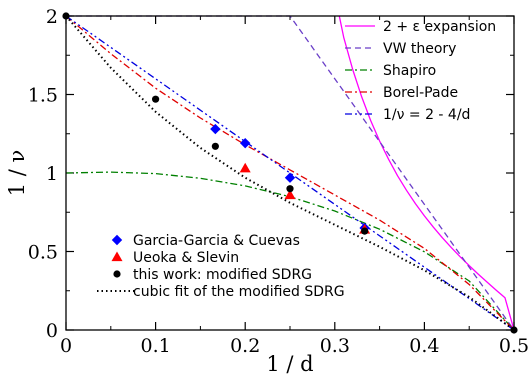 This screenshot has height=377, width=532. Describe the element at coordinates (66, 346) in the screenshot. I see `x-tick-label: 0` at that location.